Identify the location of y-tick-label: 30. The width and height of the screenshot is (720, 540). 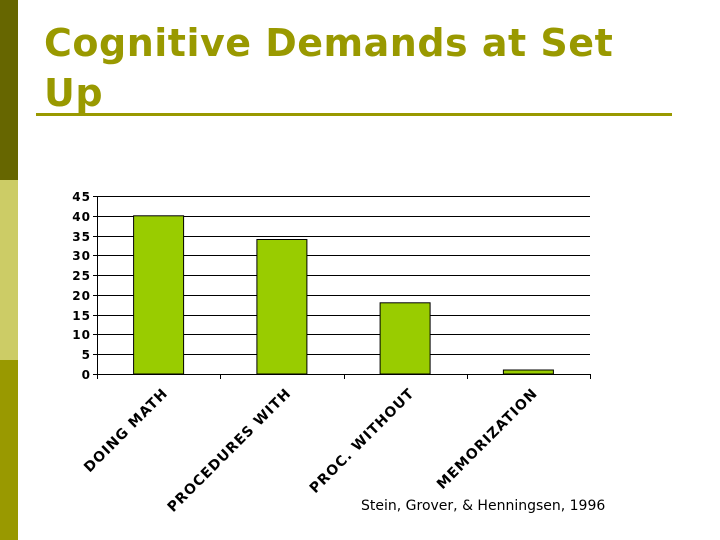
(81, 256).